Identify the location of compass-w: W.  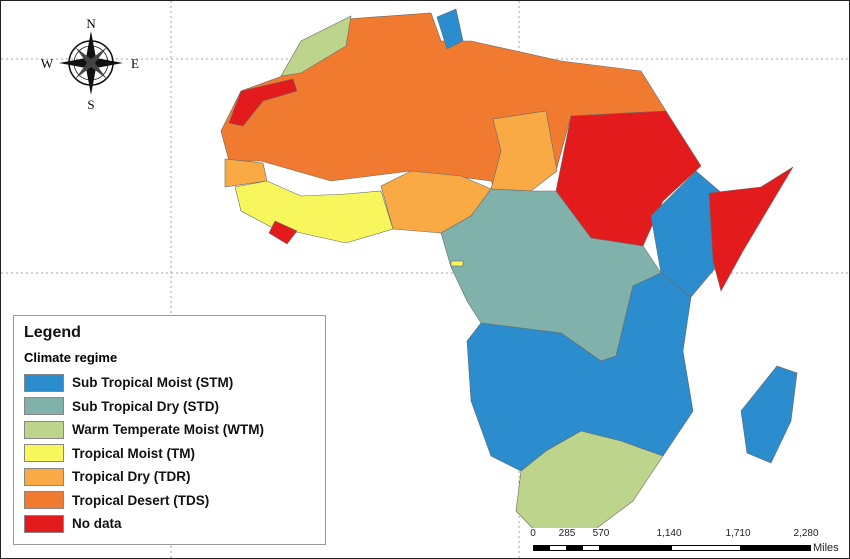
(47, 63).